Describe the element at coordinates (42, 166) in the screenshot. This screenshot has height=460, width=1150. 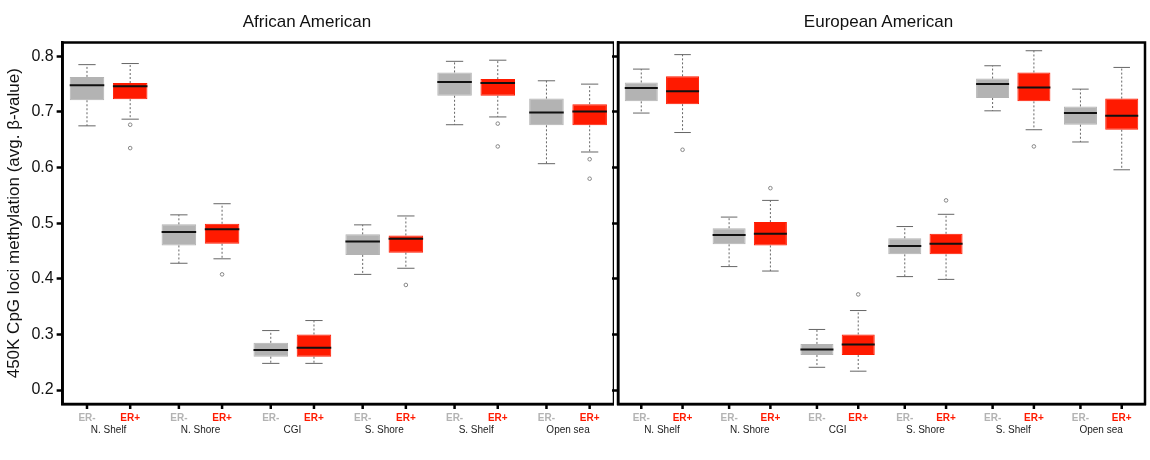
I see `y-tick-label: 0.6` at that location.